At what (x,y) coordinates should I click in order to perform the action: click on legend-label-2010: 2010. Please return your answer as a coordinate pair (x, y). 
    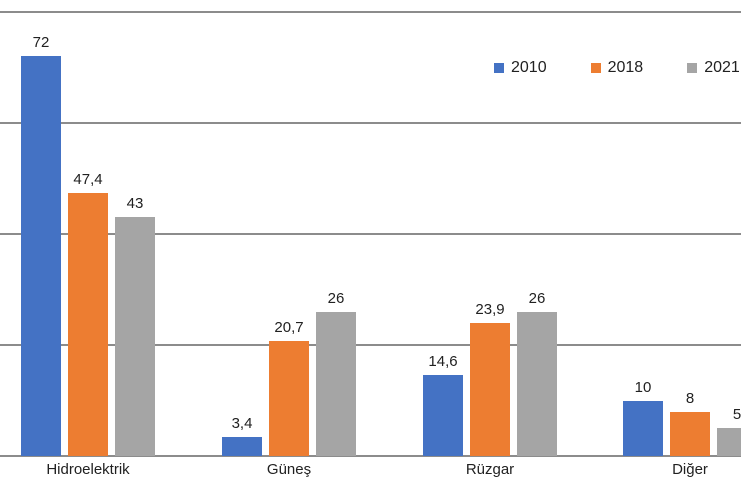
    Looking at the image, I should click on (529, 67).